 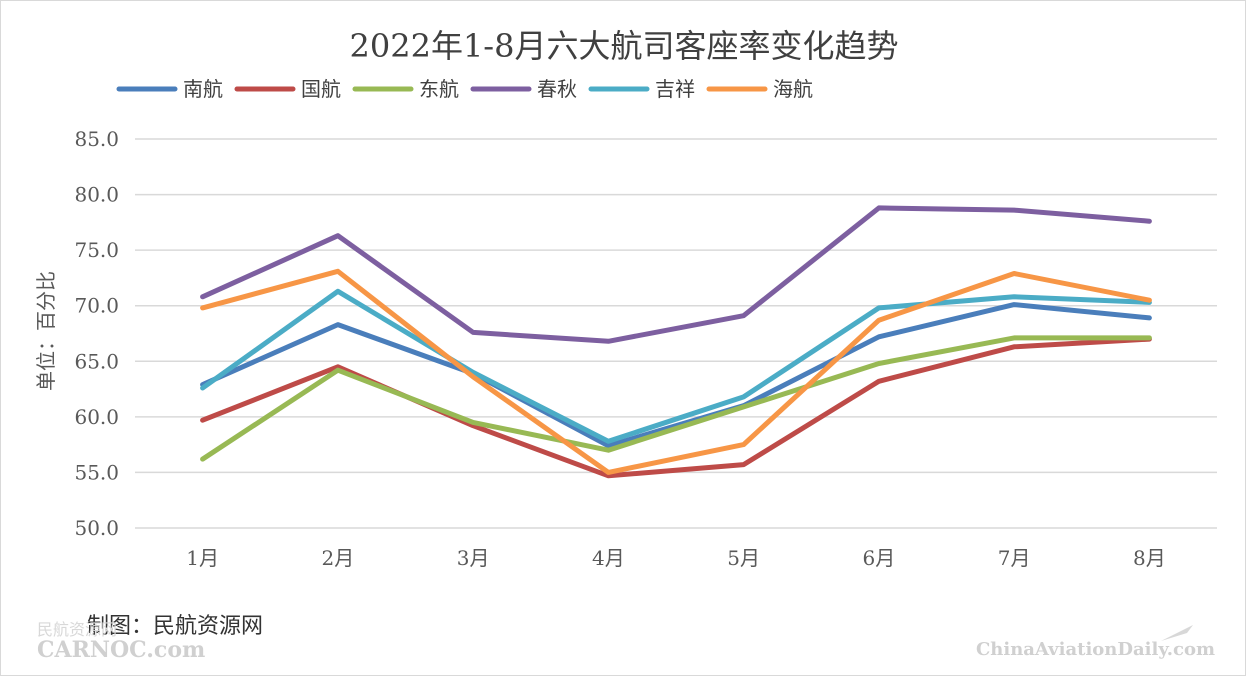 I want to click on legend-label: 春秋, so click(x=557, y=89).